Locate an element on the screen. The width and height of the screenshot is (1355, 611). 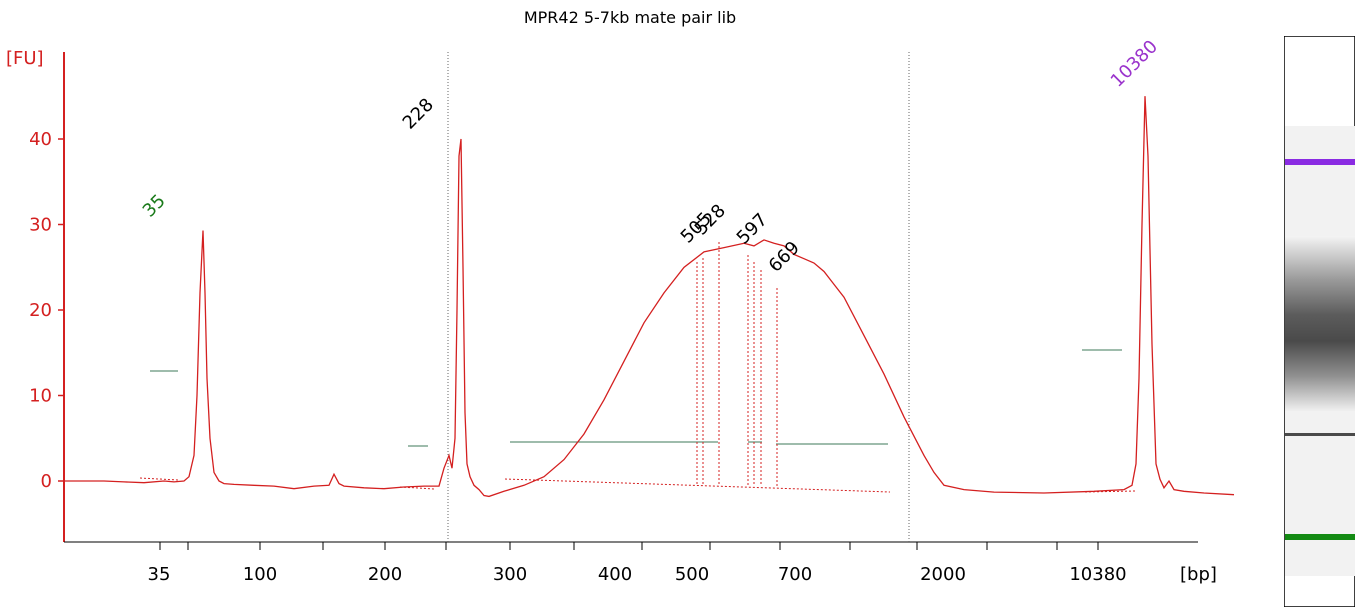
peak-label: 228 is located at coordinates (418, 113).